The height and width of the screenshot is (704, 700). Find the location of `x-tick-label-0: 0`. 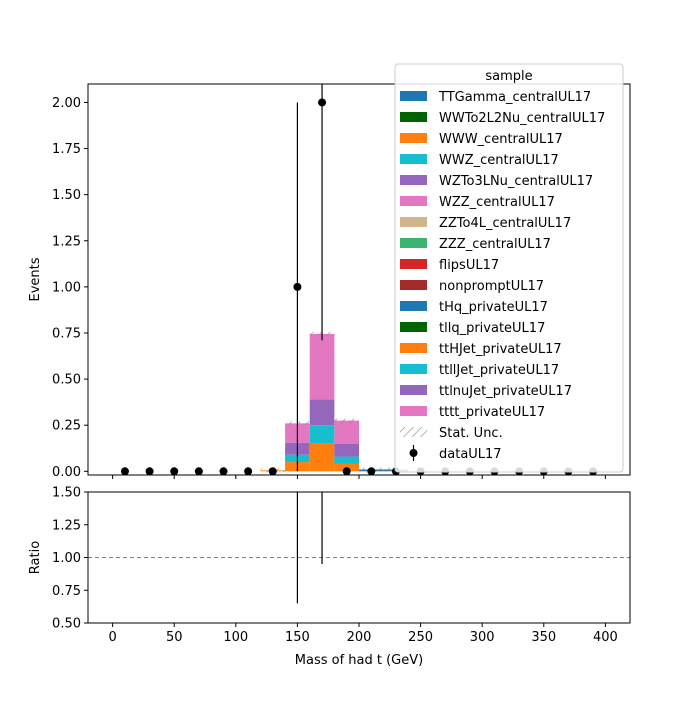

x-tick-label-0: 0 is located at coordinates (112, 637).